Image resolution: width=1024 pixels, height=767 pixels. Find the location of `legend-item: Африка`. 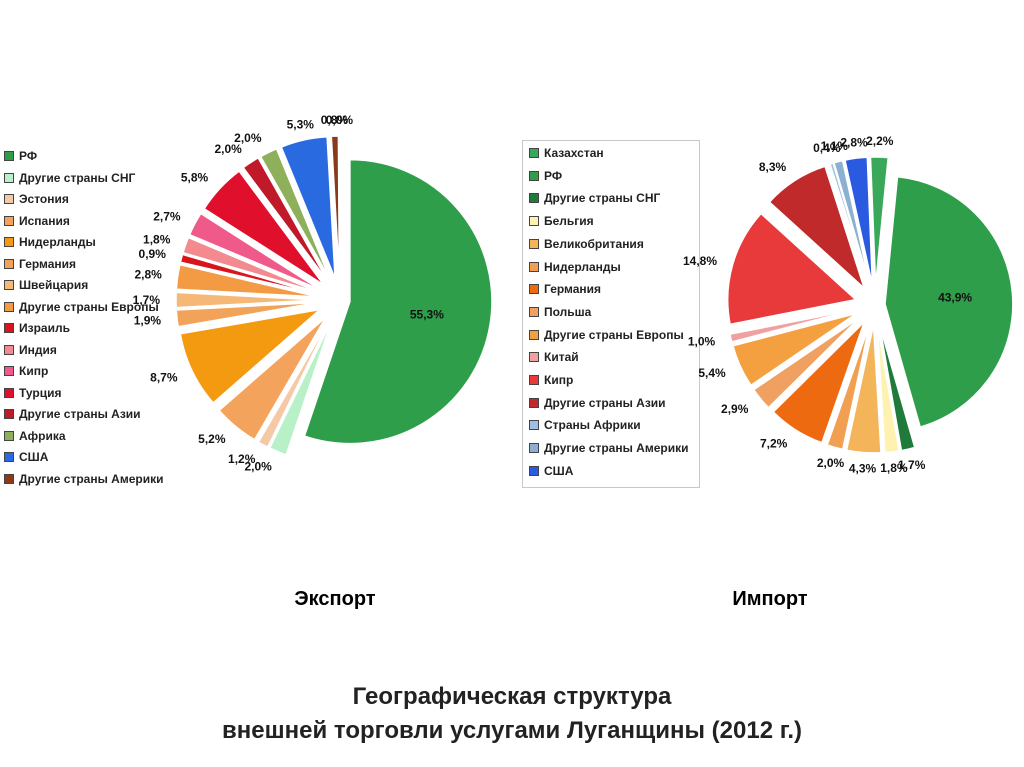

legend-item: Африка is located at coordinates (35, 436).